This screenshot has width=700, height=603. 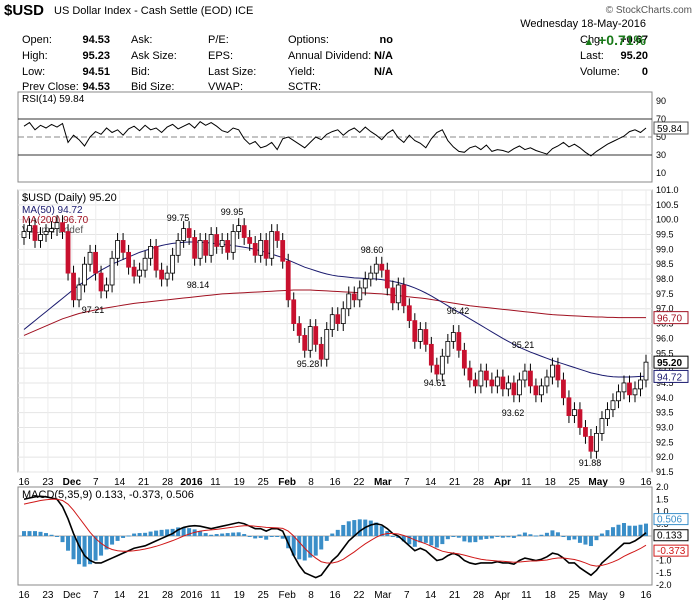 I want to click on quote-value: 95.23, so click(x=96, y=56).